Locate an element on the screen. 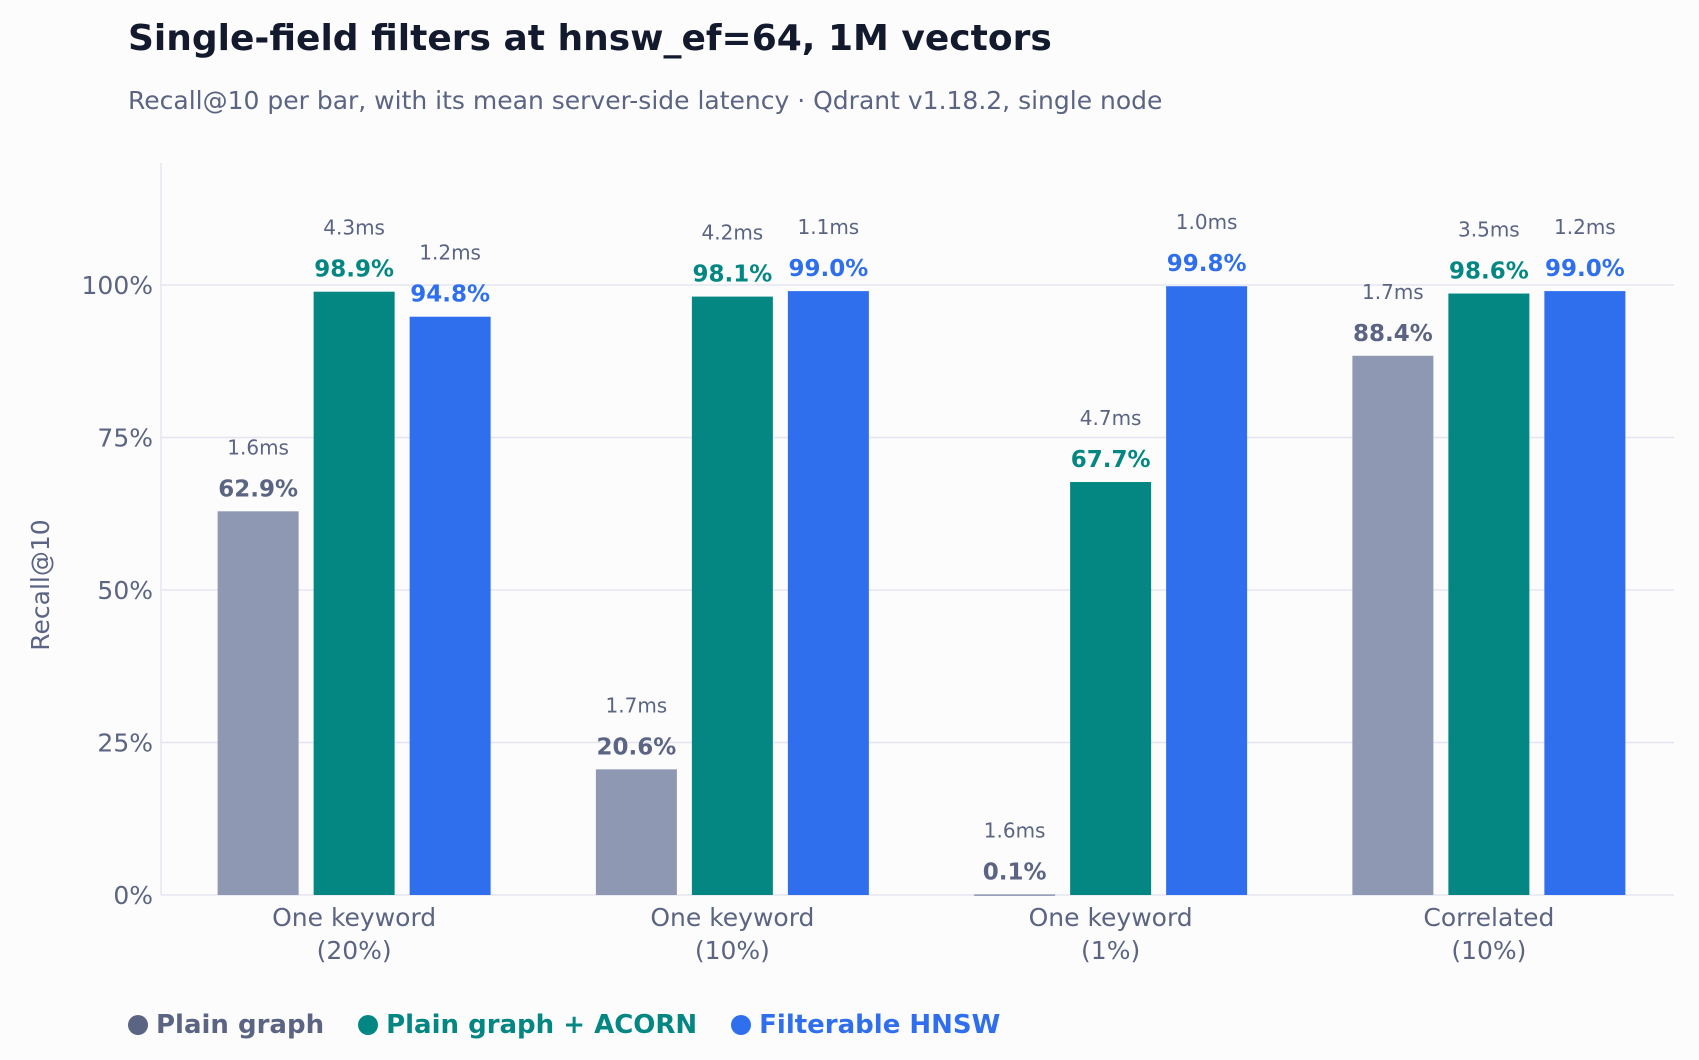 The height and width of the screenshot is (1060, 1699). bar-latency-label: 4.7ms is located at coordinates (1111, 418).